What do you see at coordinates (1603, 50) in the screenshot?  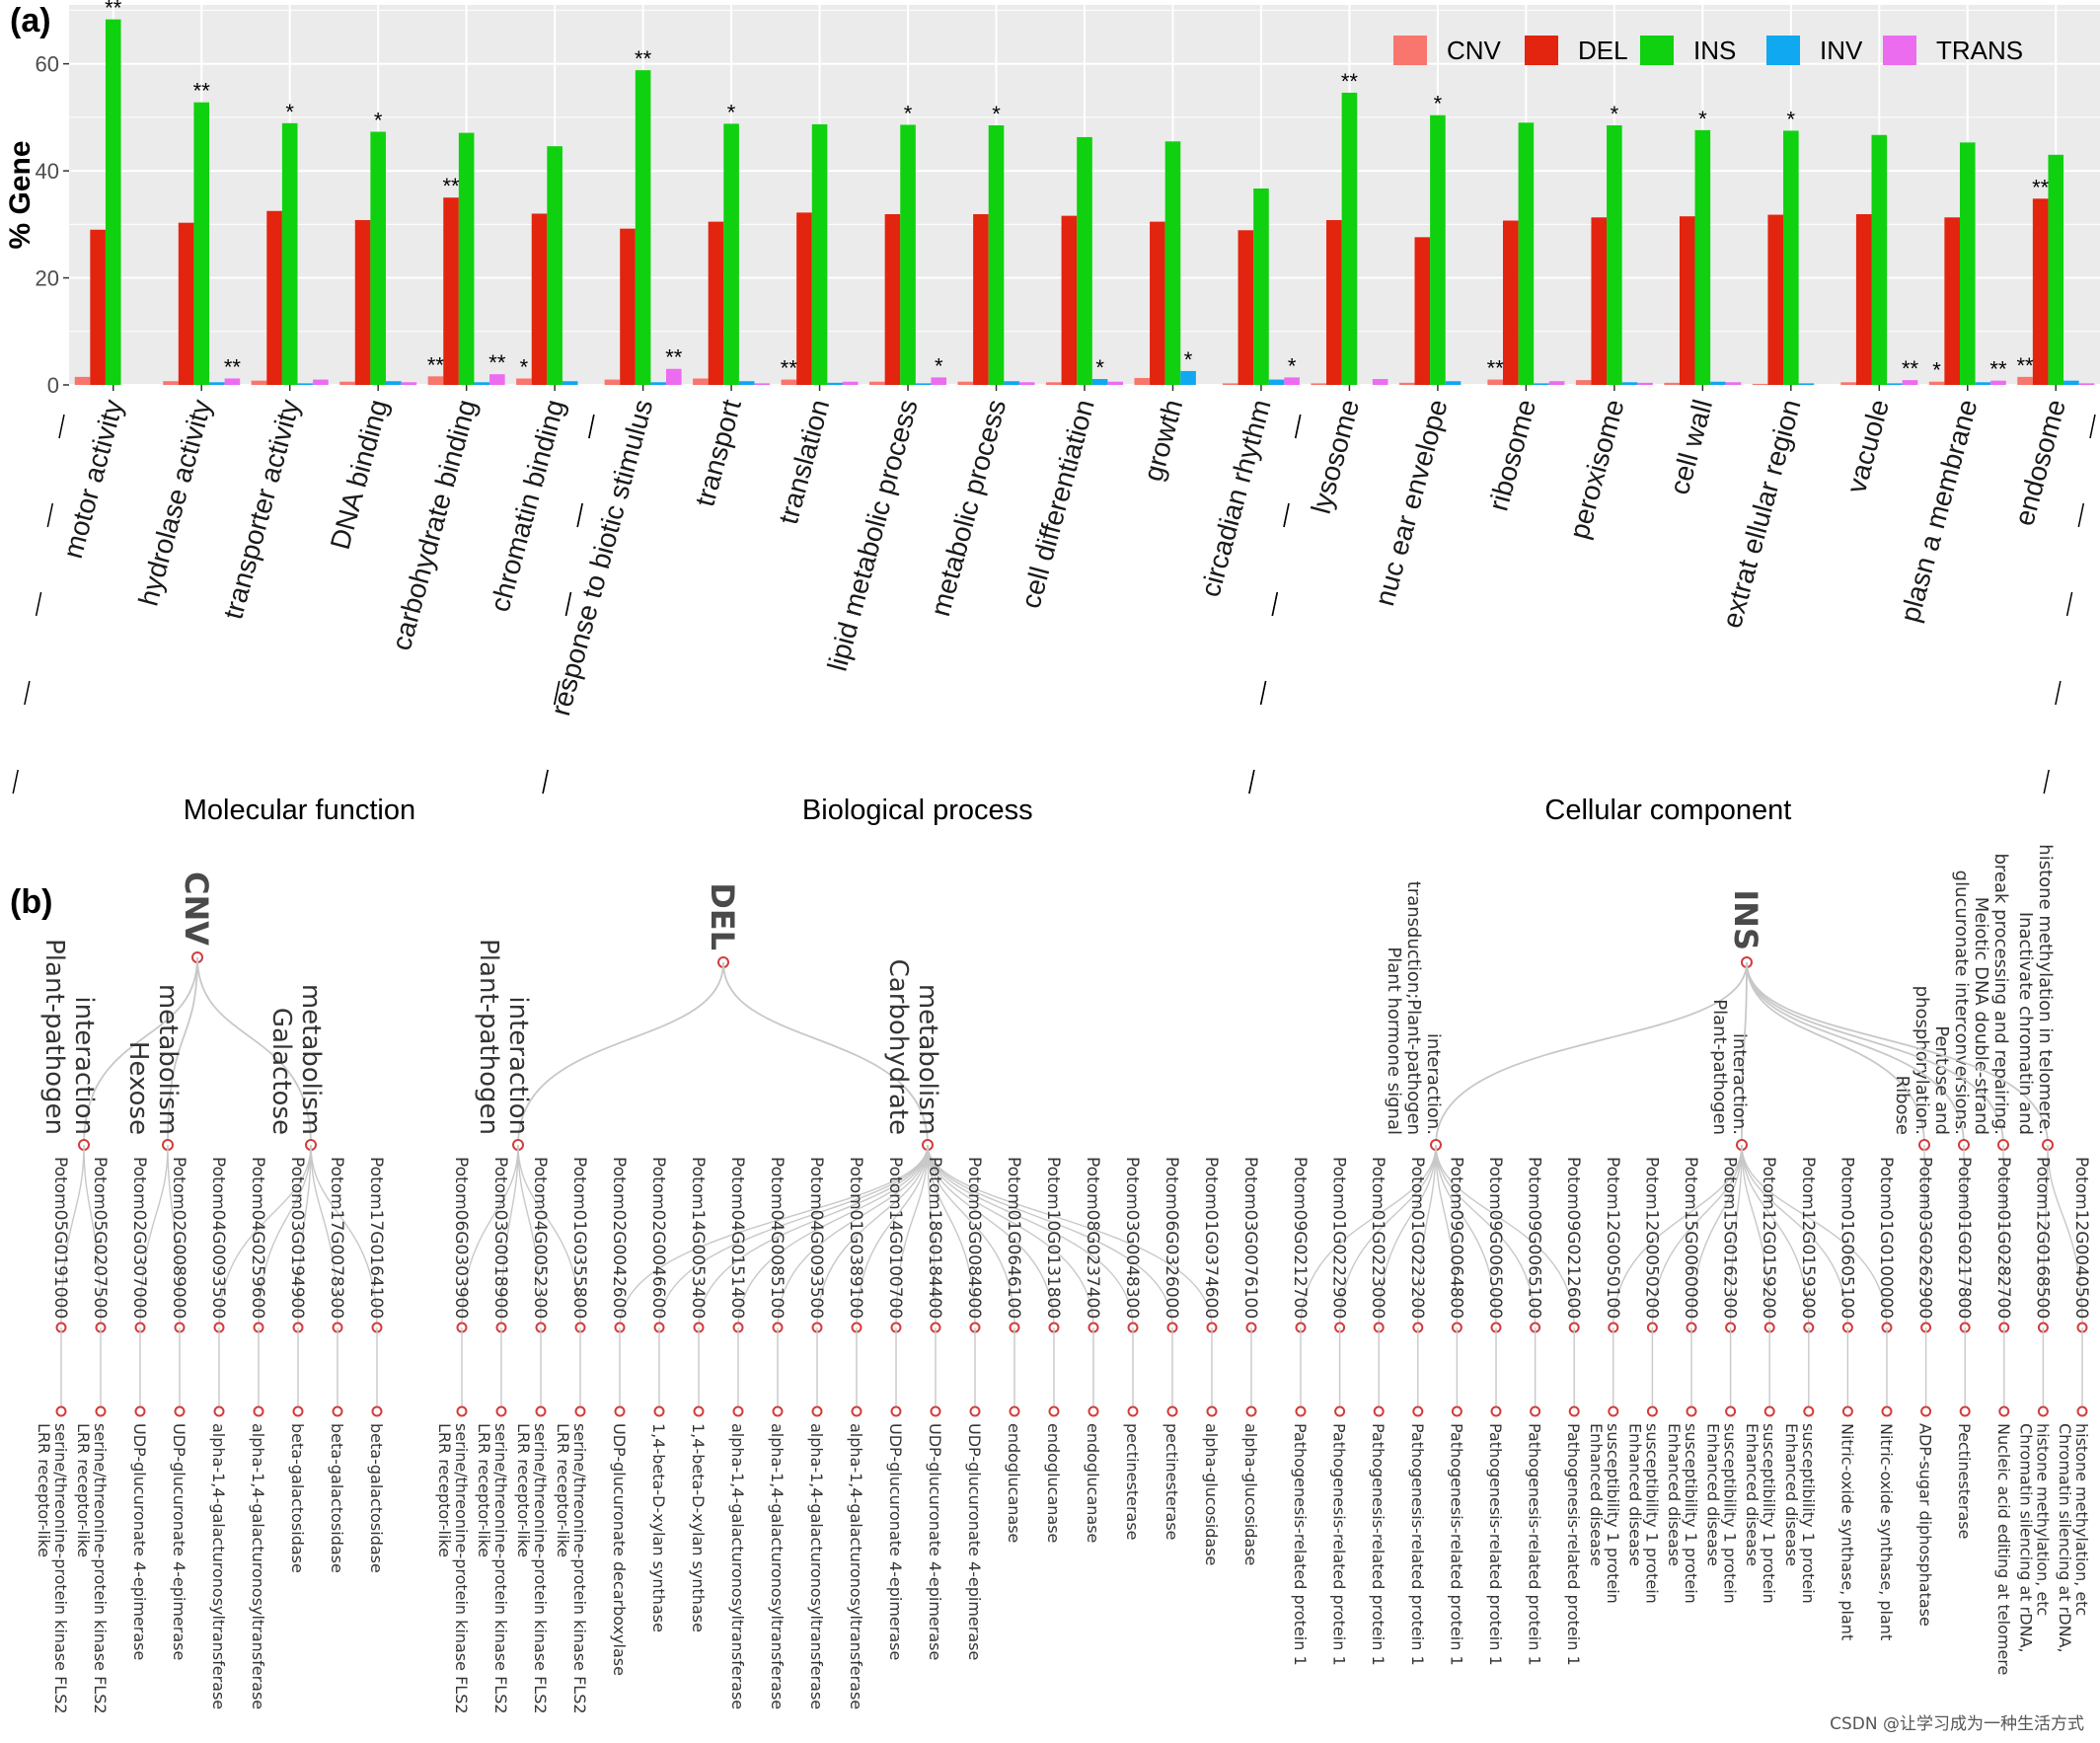 I see `legend-label-del: DEL` at bounding box center [1603, 50].